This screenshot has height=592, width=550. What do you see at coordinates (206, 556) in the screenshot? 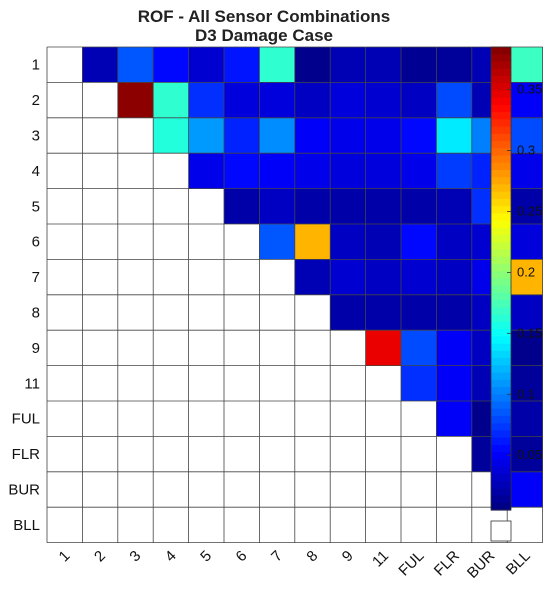
I see `col-tick-label: 5` at bounding box center [206, 556].